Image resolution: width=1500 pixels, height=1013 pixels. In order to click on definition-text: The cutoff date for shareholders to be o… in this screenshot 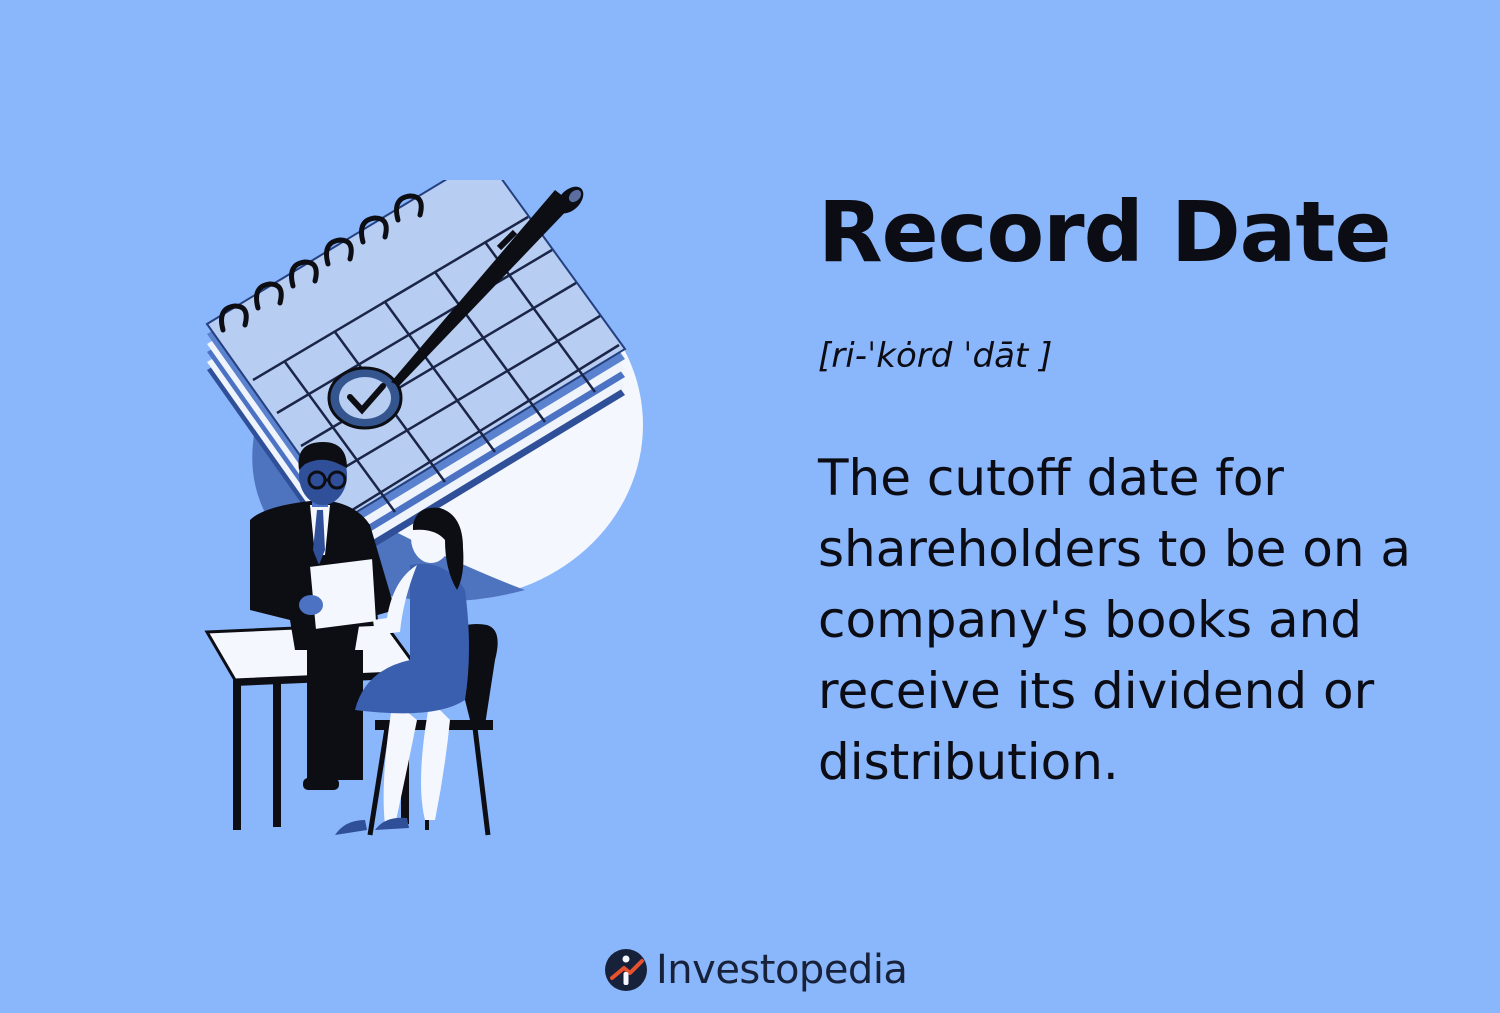, I will do `click(1115, 620)`.